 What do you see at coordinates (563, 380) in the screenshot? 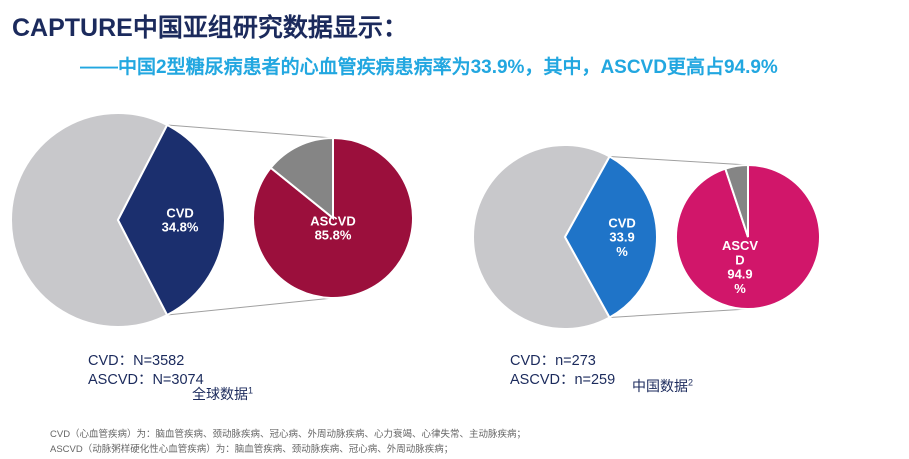
I see `china-ascvd-count: ASCVD：n=259` at bounding box center [563, 380].